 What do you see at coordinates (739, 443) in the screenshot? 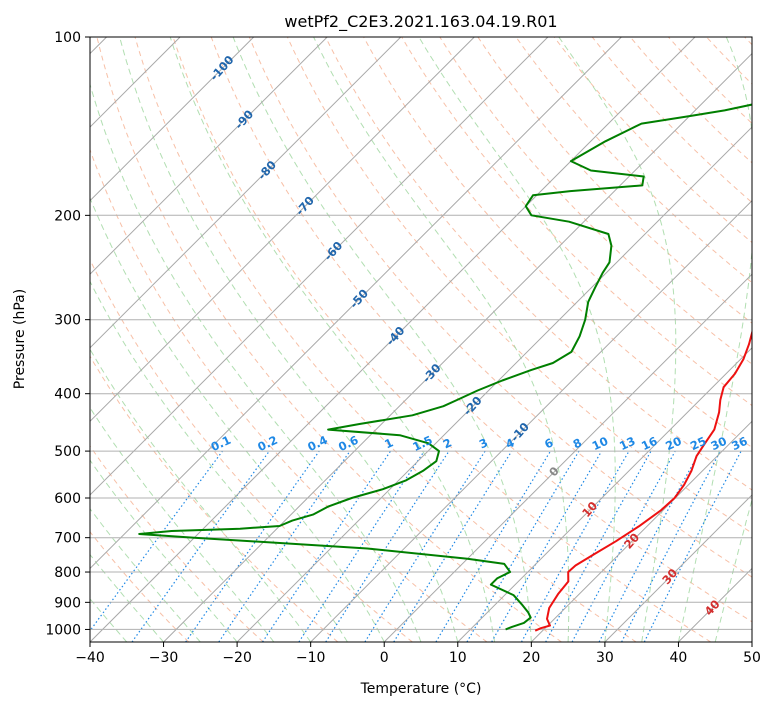
I see `mixing-ratio-label: 36` at bounding box center [739, 443].